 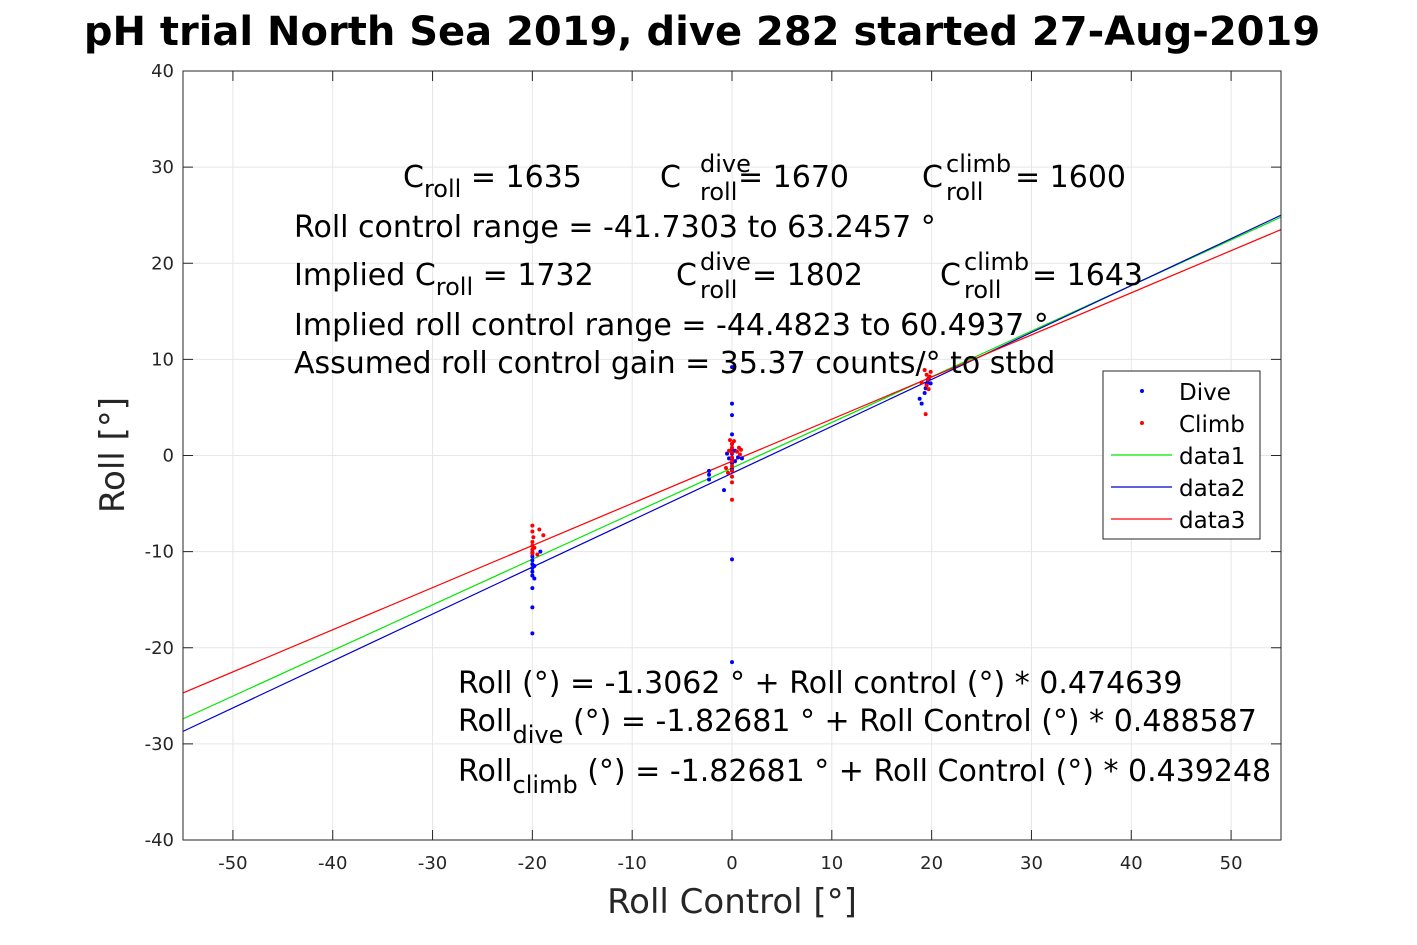 What do you see at coordinates (1205, 393) in the screenshot?
I see `legend-label-dive: Dive` at bounding box center [1205, 393].